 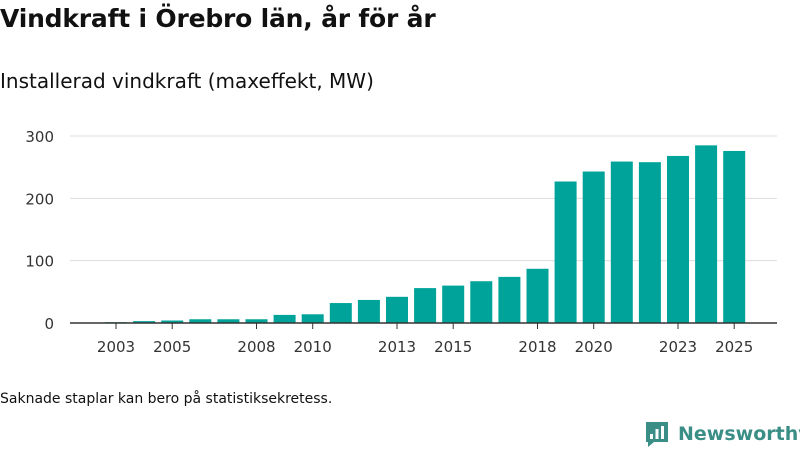 What do you see at coordinates (537, 347) in the screenshot?
I see `x-tick-label: 2018` at bounding box center [537, 347].